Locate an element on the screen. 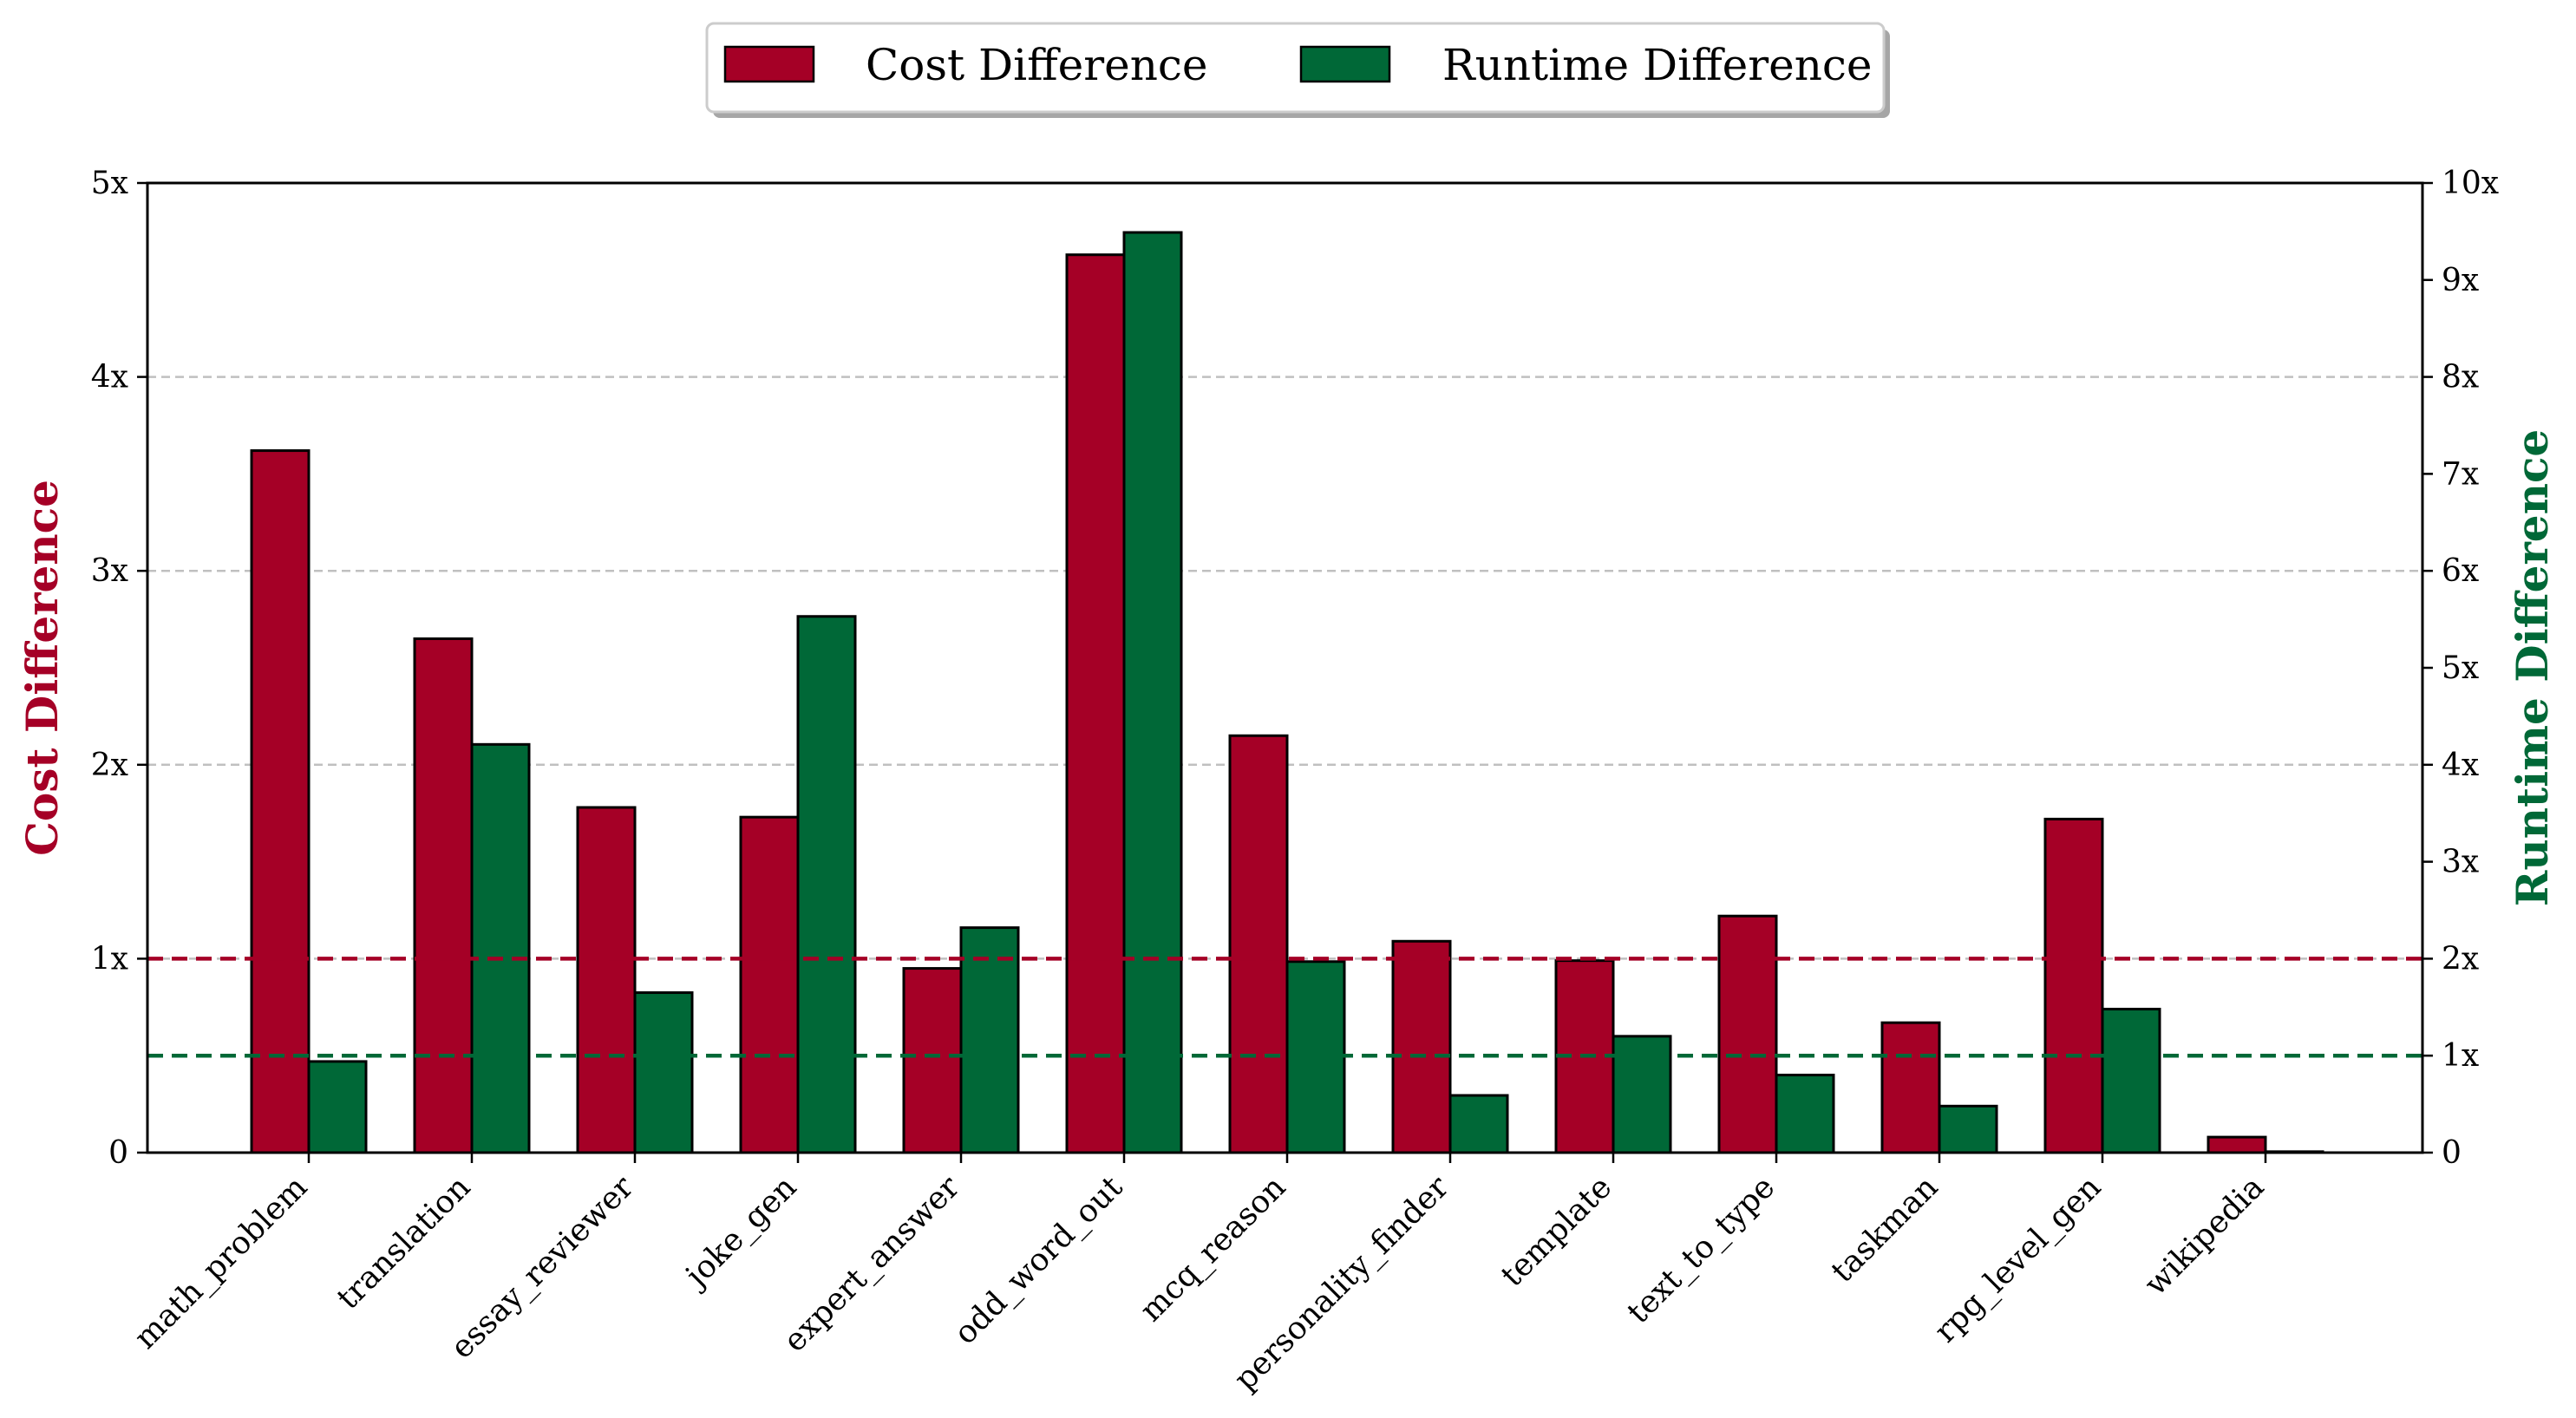 The width and height of the screenshot is (2576, 1418). left-tick-label: 0 is located at coordinates (118, 1153).